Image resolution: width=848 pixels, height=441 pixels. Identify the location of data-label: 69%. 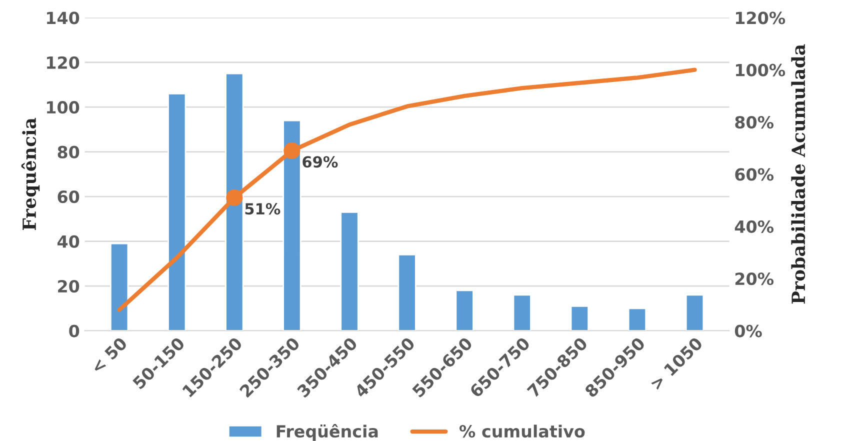
(320, 162).